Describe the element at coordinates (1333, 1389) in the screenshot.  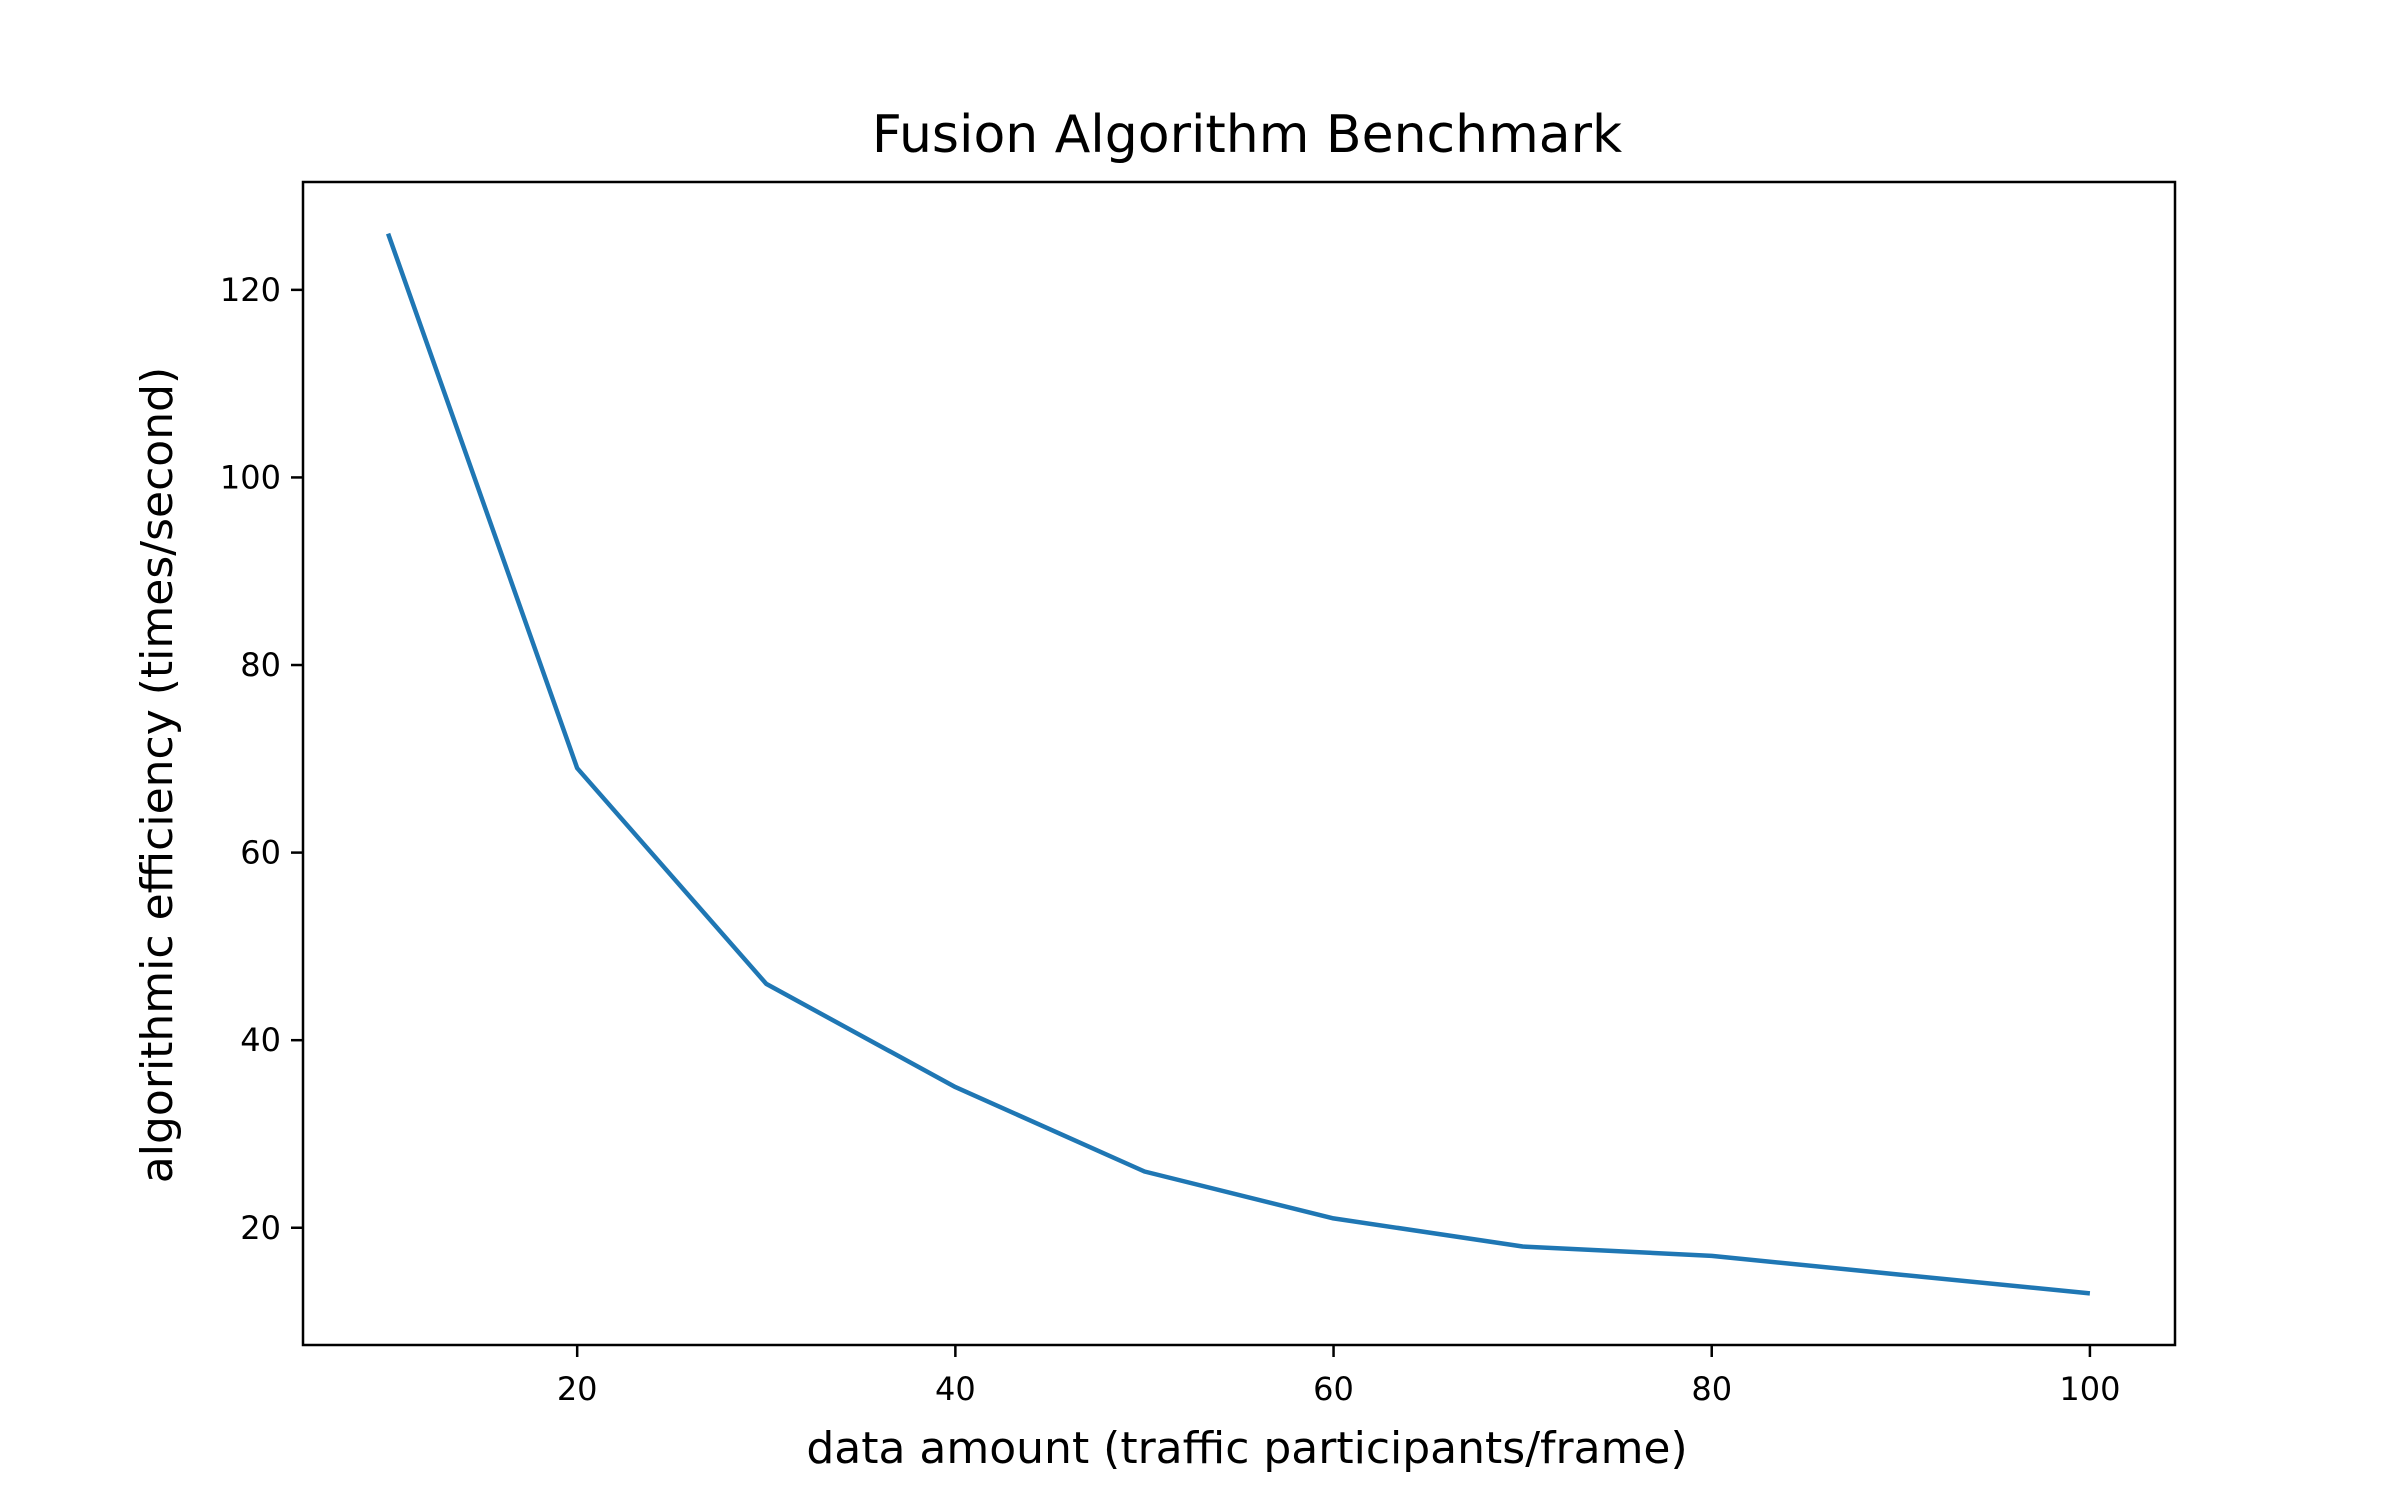
I see `x-tick-label: 60` at that location.